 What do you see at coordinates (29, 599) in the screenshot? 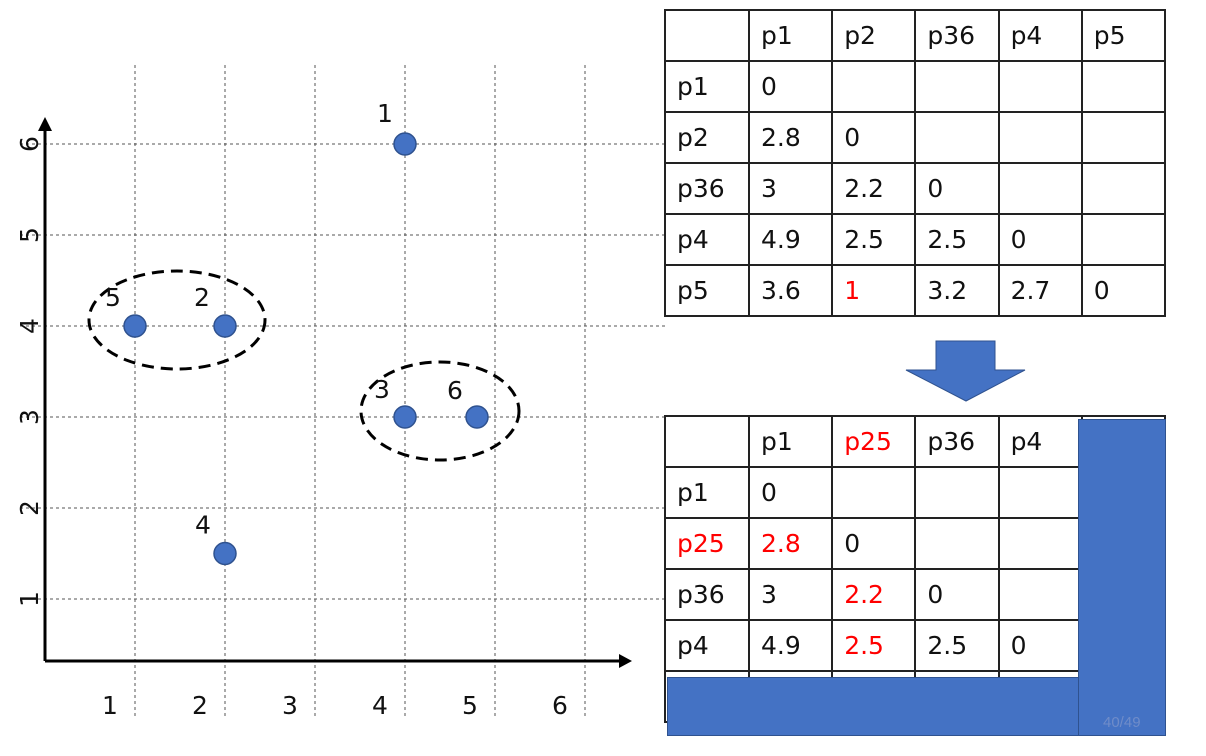
I see `y-tick-label: 1` at bounding box center [29, 599].